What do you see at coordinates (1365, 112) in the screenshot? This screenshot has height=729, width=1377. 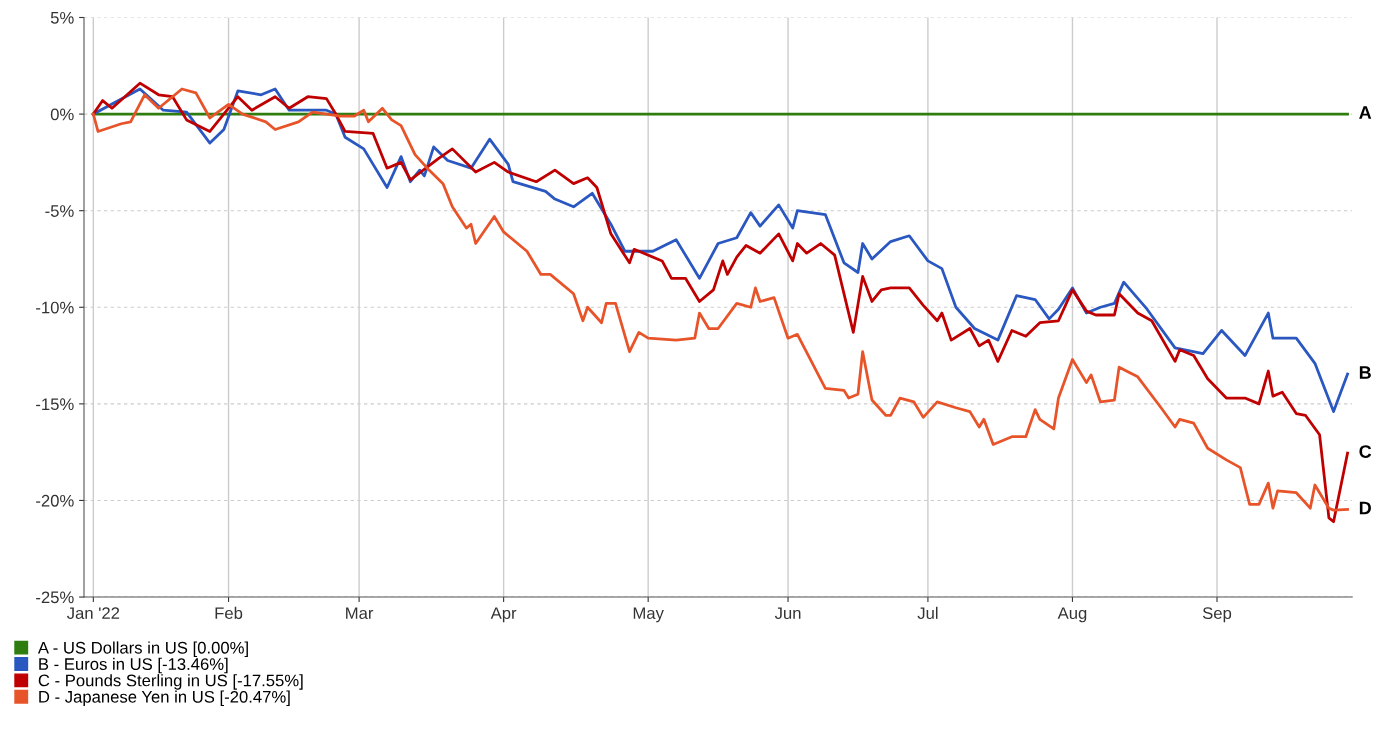 I see `annotation: A` at bounding box center [1365, 112].